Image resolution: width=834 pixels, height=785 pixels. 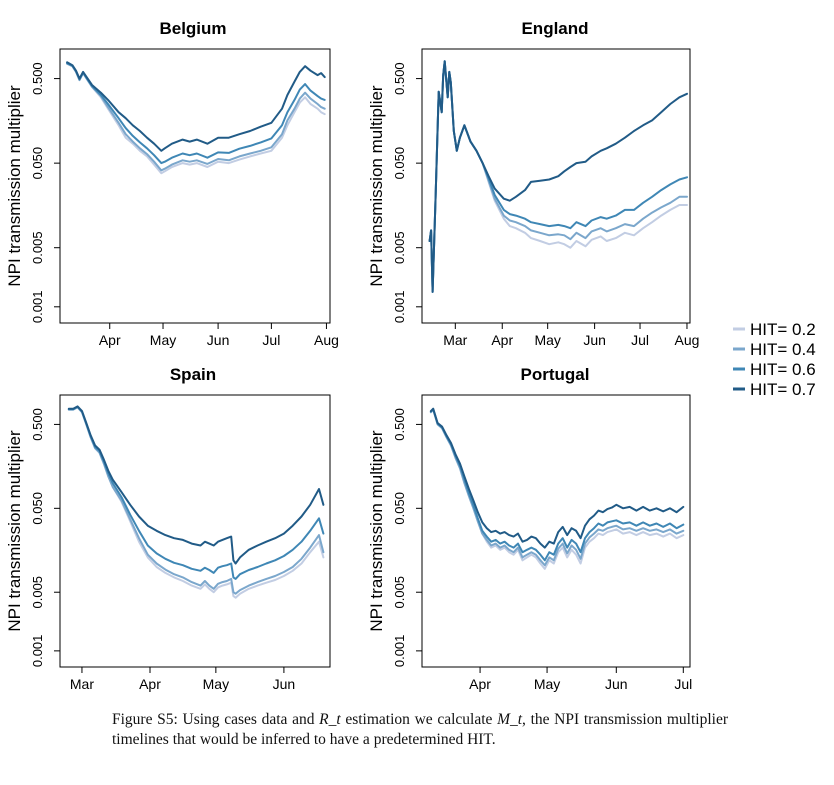 What do you see at coordinates (783, 329) in the screenshot?
I see `legend-label: HIT= 0.2` at bounding box center [783, 329].